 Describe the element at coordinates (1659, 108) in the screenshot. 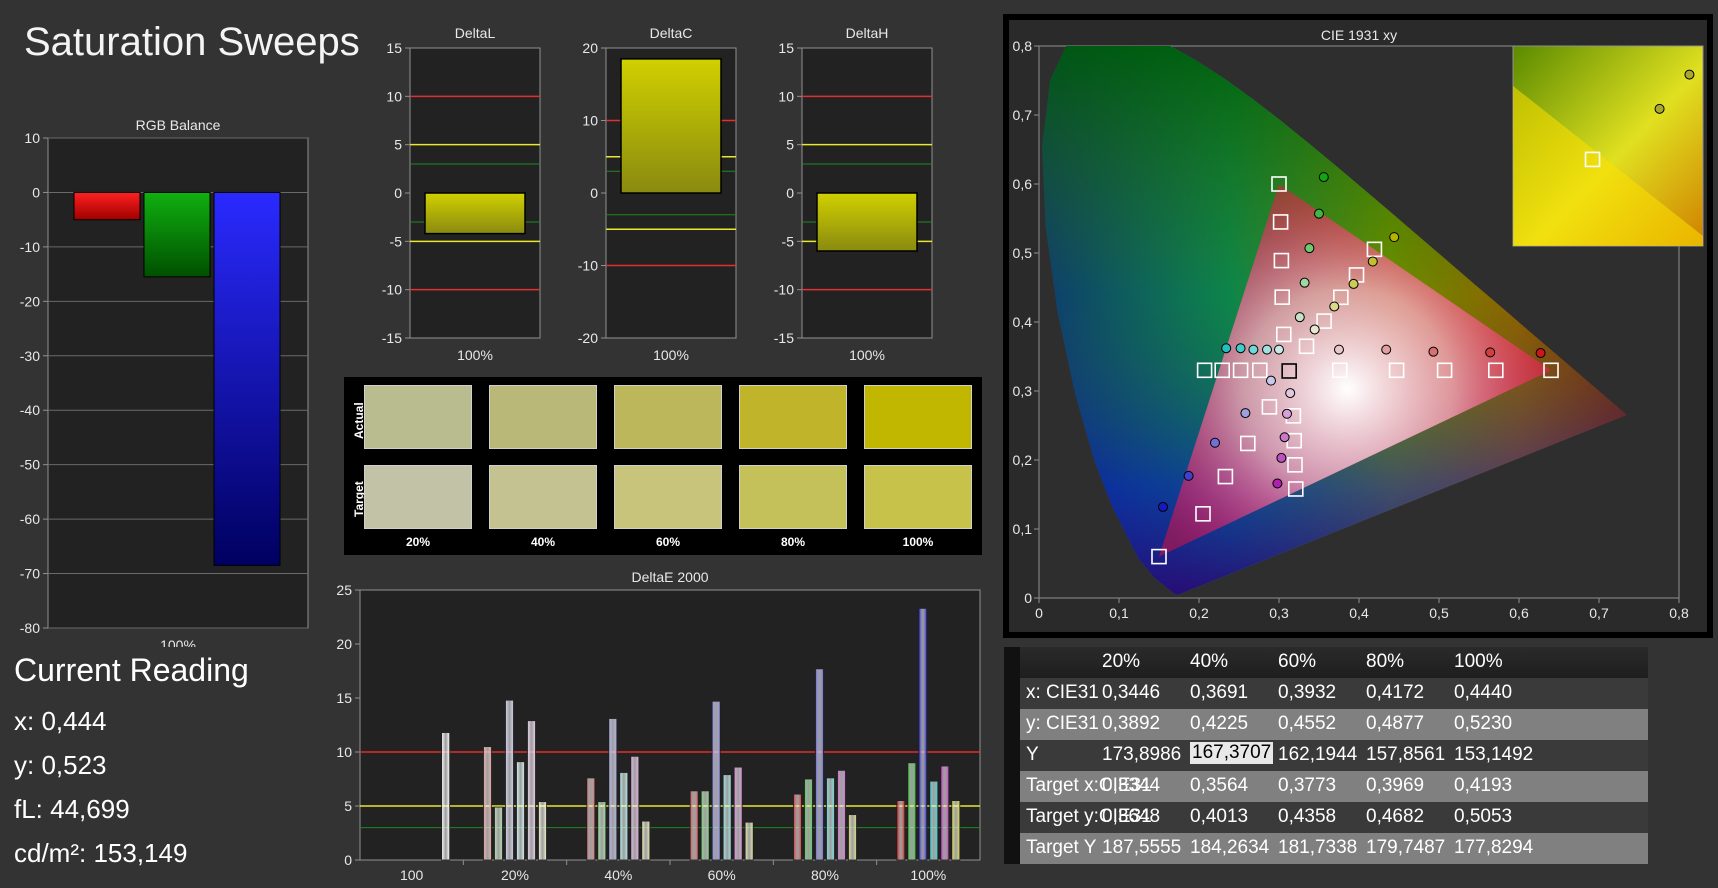

I see `inset-measured-point` at that location.